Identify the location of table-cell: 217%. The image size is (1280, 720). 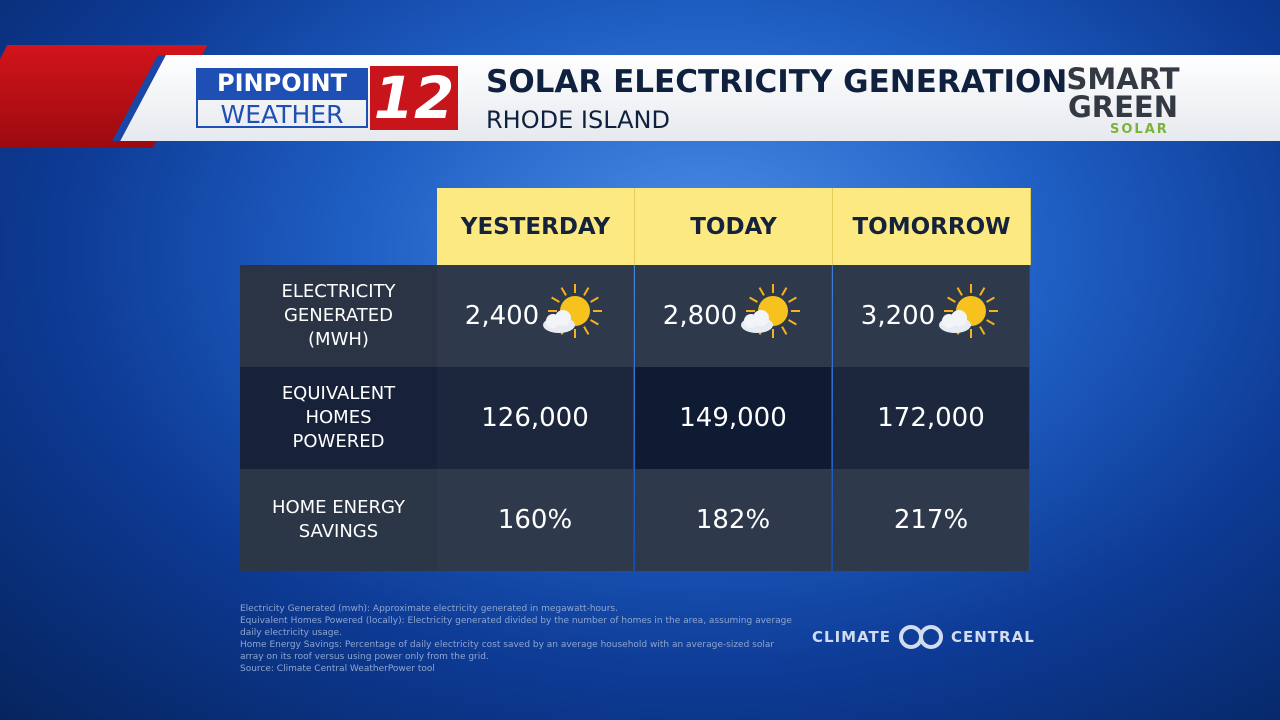
(931, 520).